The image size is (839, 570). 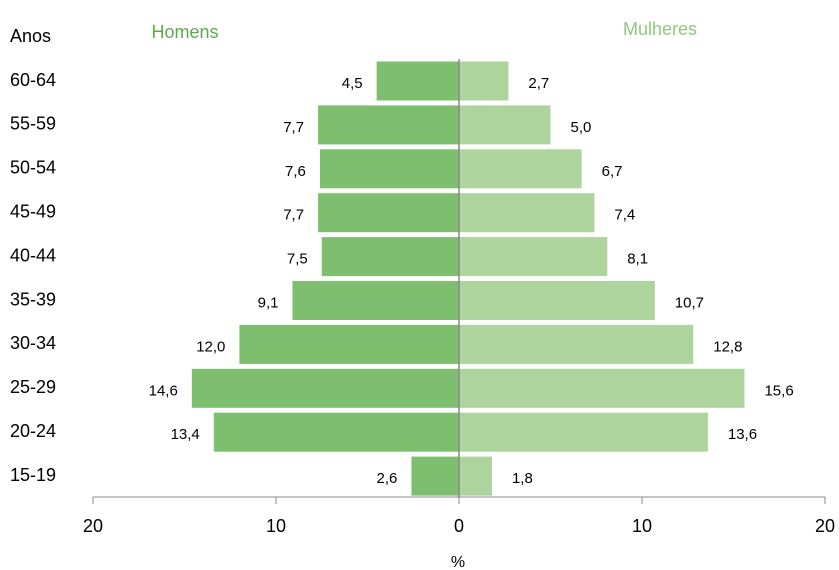 What do you see at coordinates (624, 215) in the screenshot?
I see `data-label: 7,4` at bounding box center [624, 215].